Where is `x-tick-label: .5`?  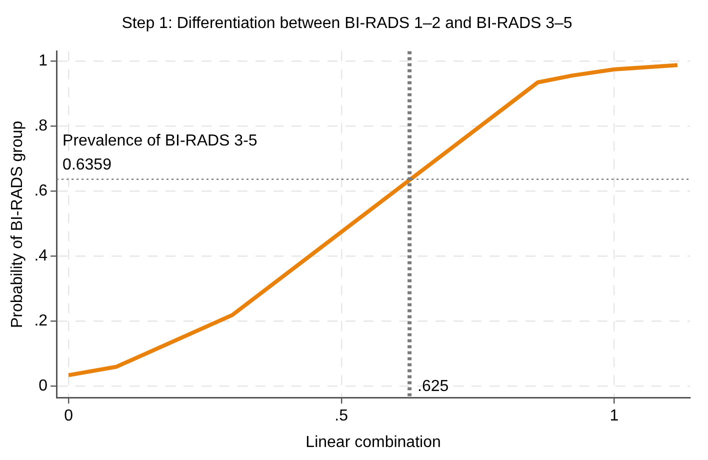 x-tick-label: .5 is located at coordinates (341, 416).